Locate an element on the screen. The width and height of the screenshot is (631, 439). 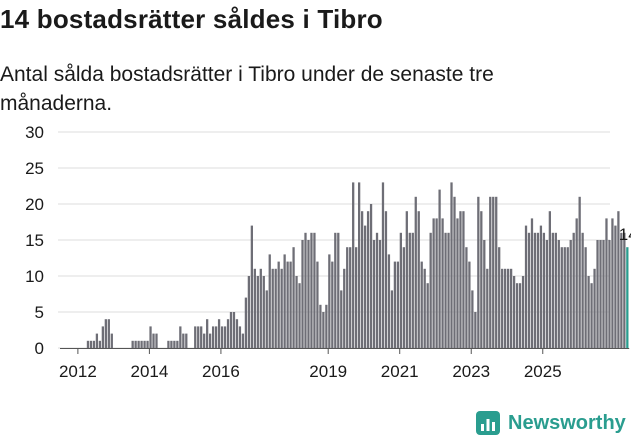
brand-name: Newsworthy is located at coordinates (567, 422).